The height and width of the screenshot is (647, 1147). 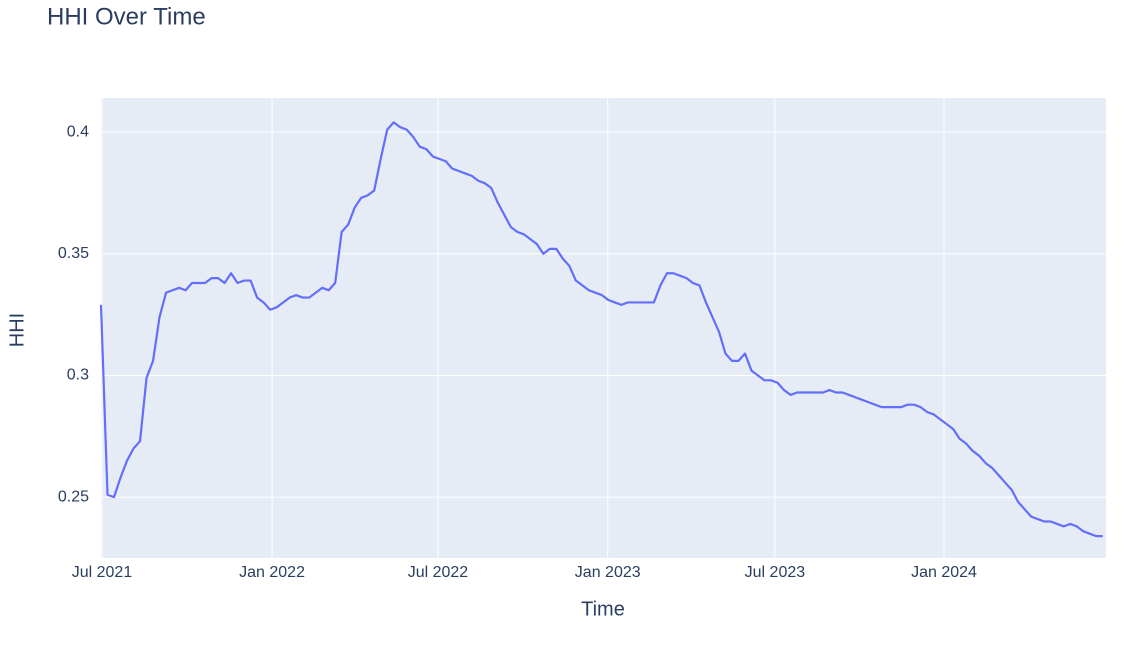 I want to click on x-tick-label: Jan 2023, so click(x=608, y=572).